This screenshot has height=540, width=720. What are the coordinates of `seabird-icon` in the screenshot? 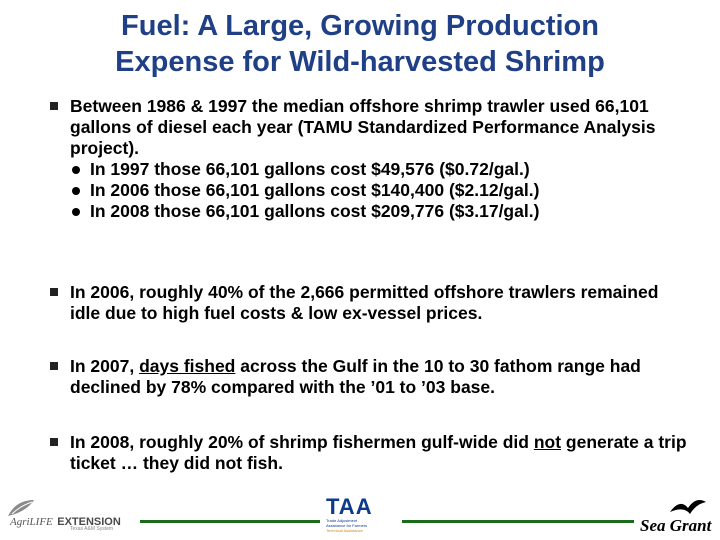 It's located at (688, 507).